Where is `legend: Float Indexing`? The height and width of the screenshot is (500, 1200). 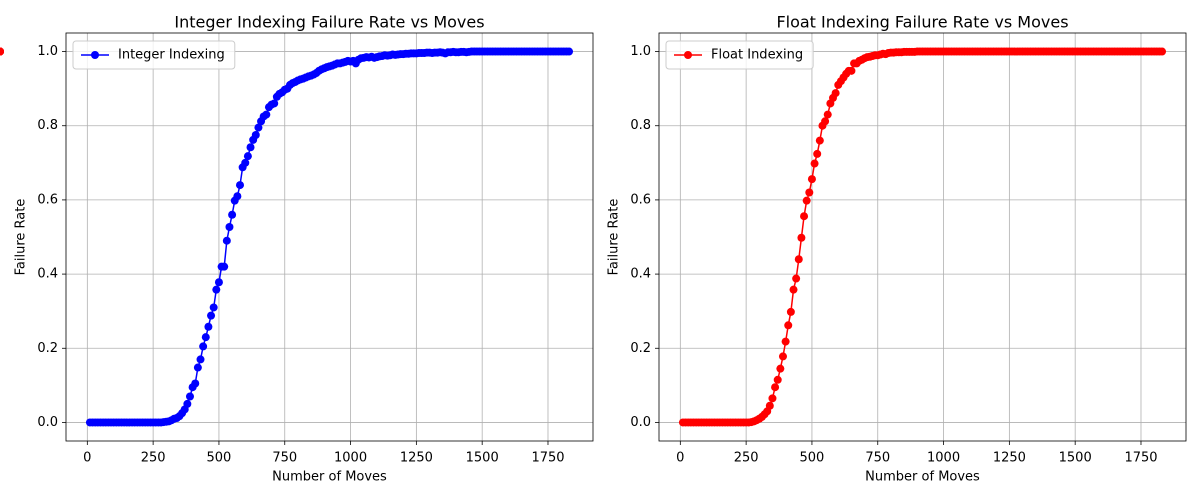
legend: Float Indexing is located at coordinates (739, 55).